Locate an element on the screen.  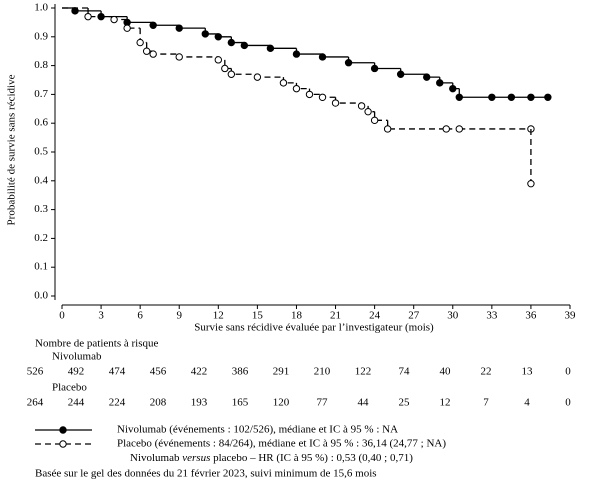
risk-count: 25 is located at coordinates (405, 403).